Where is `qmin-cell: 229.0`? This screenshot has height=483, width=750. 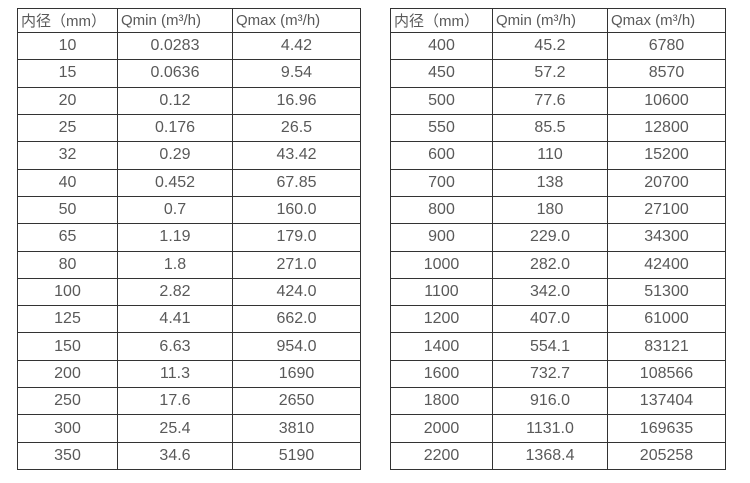 qmin-cell: 229.0 is located at coordinates (550, 237).